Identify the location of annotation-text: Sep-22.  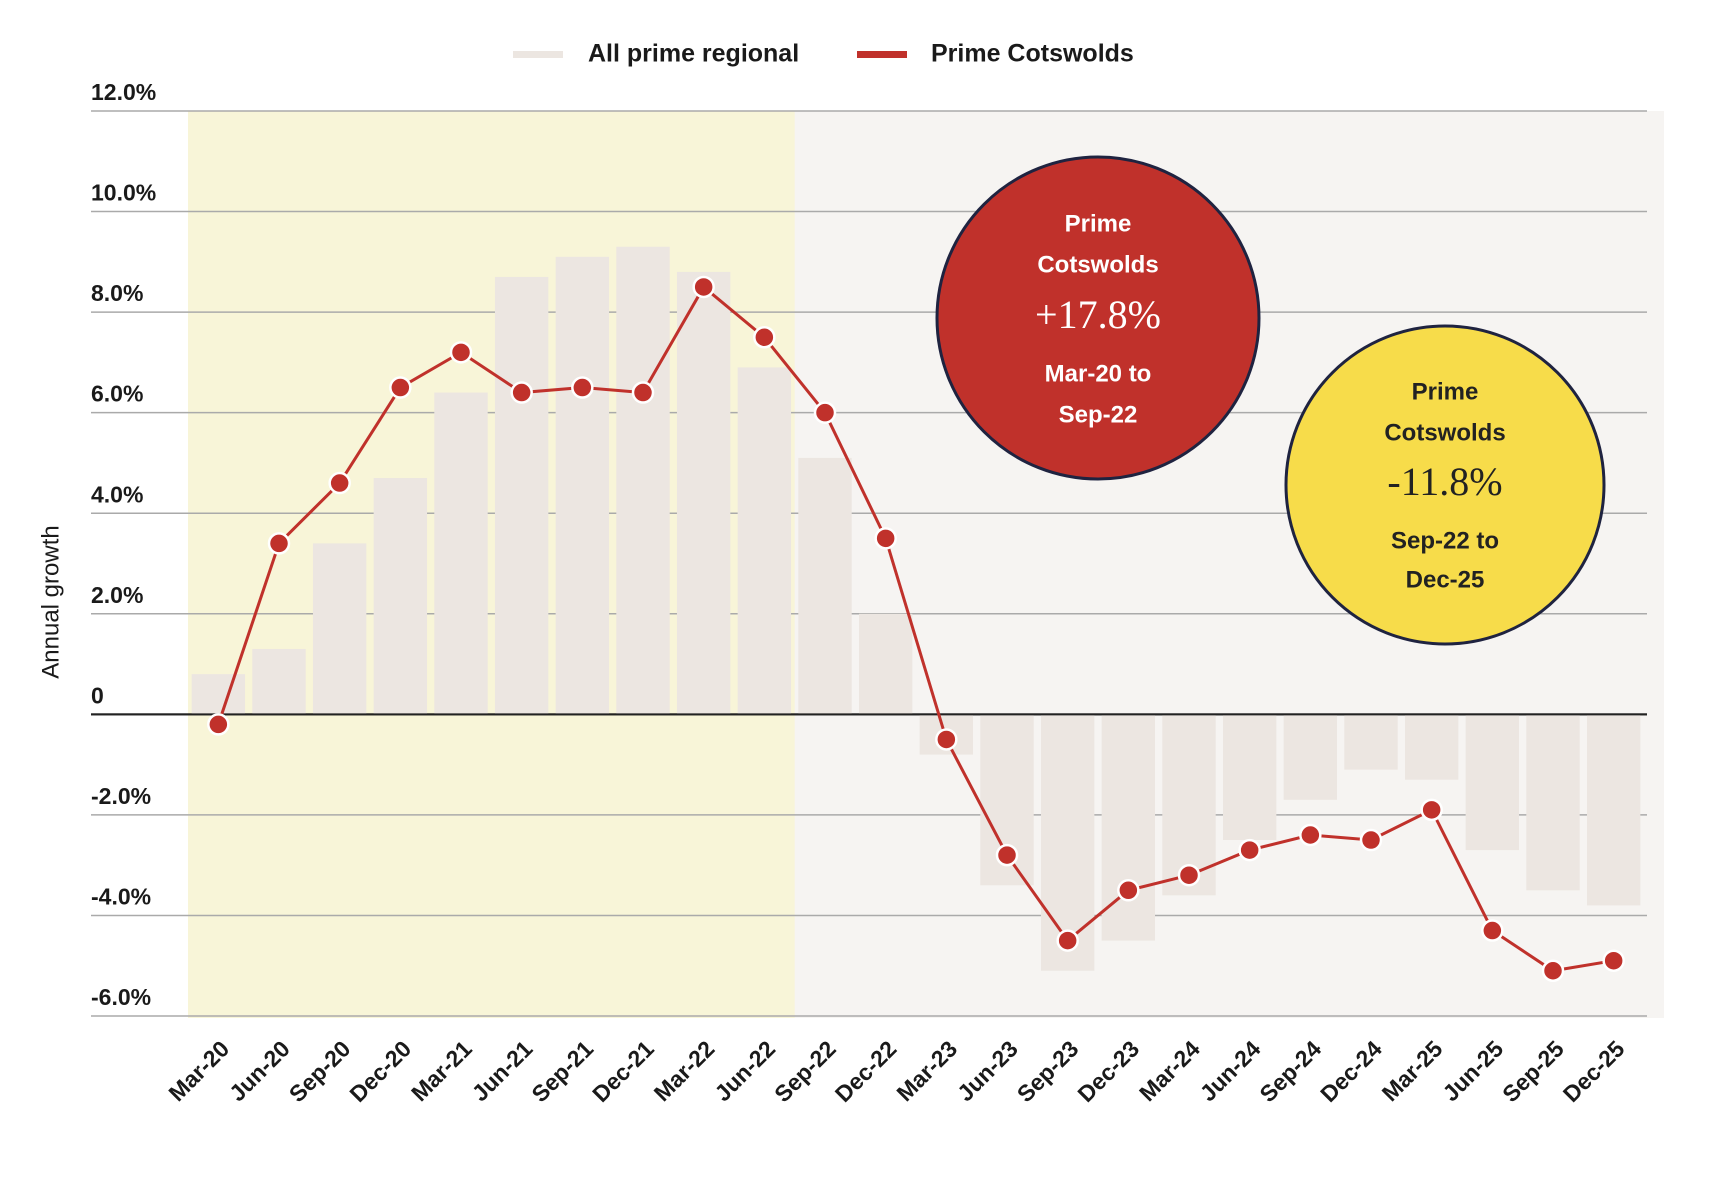
(1098, 414).